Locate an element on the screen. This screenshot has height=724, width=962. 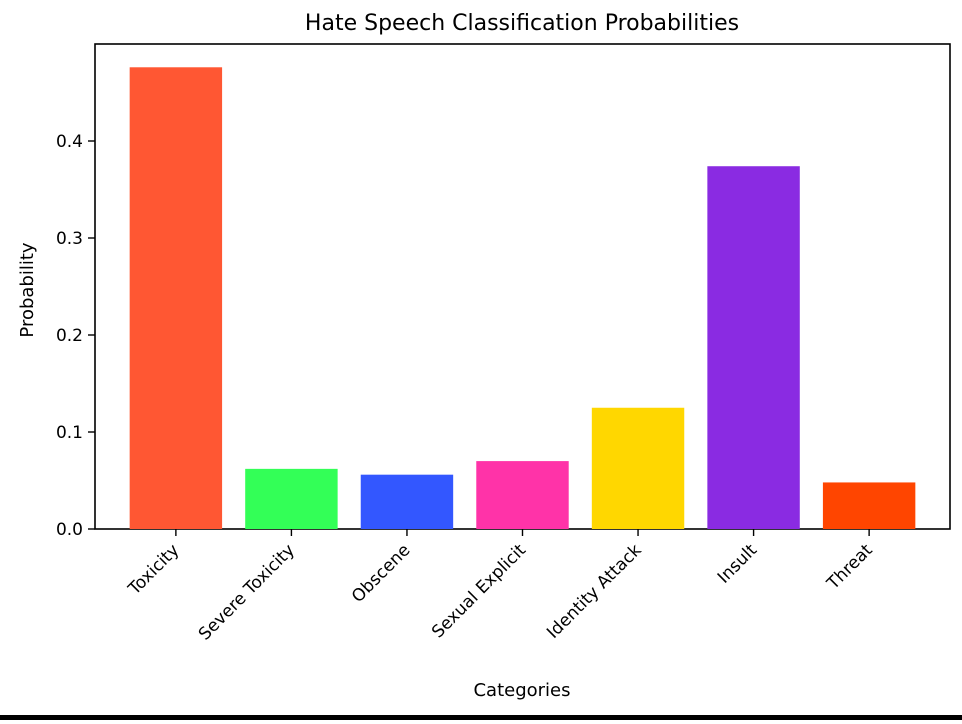
y-axis: 0.0 0.1 0.2 0.3 0.4 is located at coordinates (75, 336).